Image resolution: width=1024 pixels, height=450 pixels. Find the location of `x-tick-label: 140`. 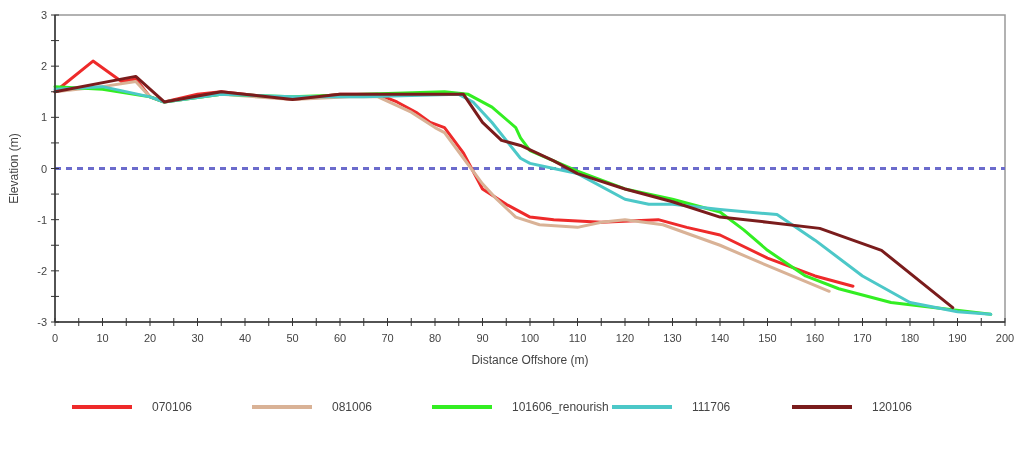

x-tick-label: 140 is located at coordinates (720, 338).